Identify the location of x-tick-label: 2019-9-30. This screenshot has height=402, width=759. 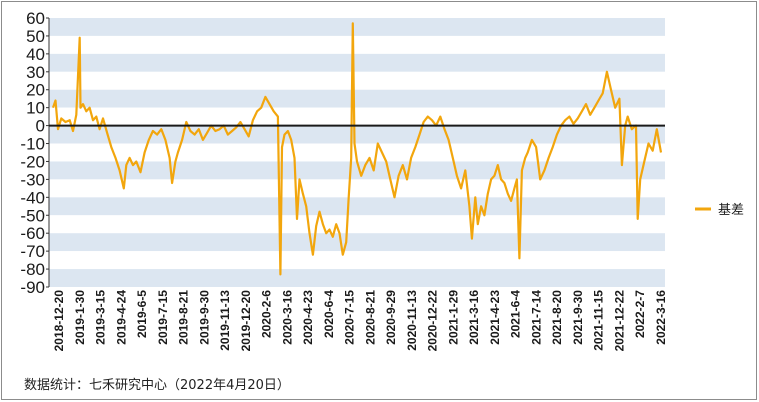
(204, 317).